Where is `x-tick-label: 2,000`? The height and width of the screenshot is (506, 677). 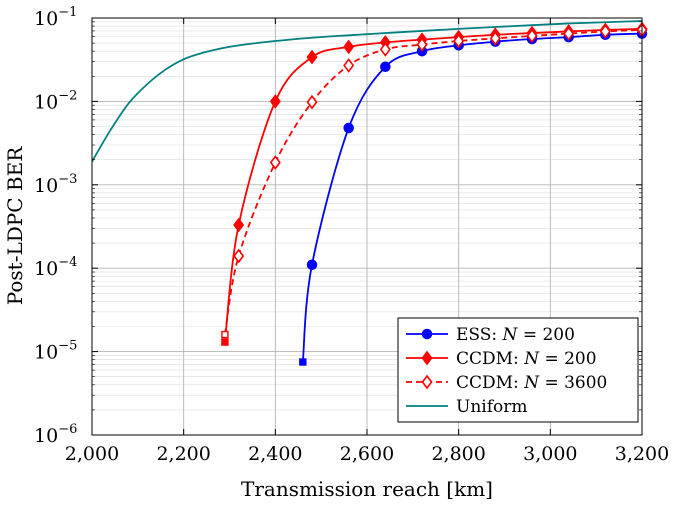
x-tick-label: 2,000 is located at coordinates (92, 454).